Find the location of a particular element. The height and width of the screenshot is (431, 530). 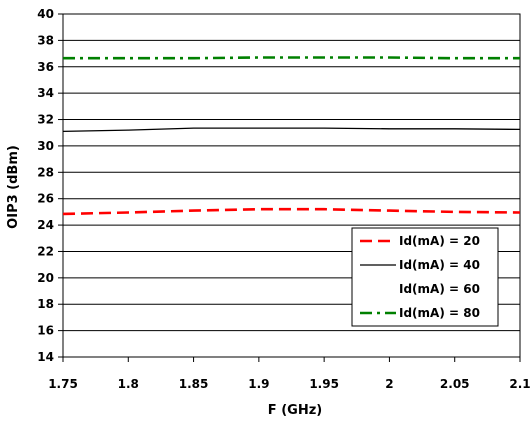

x-axis-title: F (GHz) is located at coordinates (295, 410).